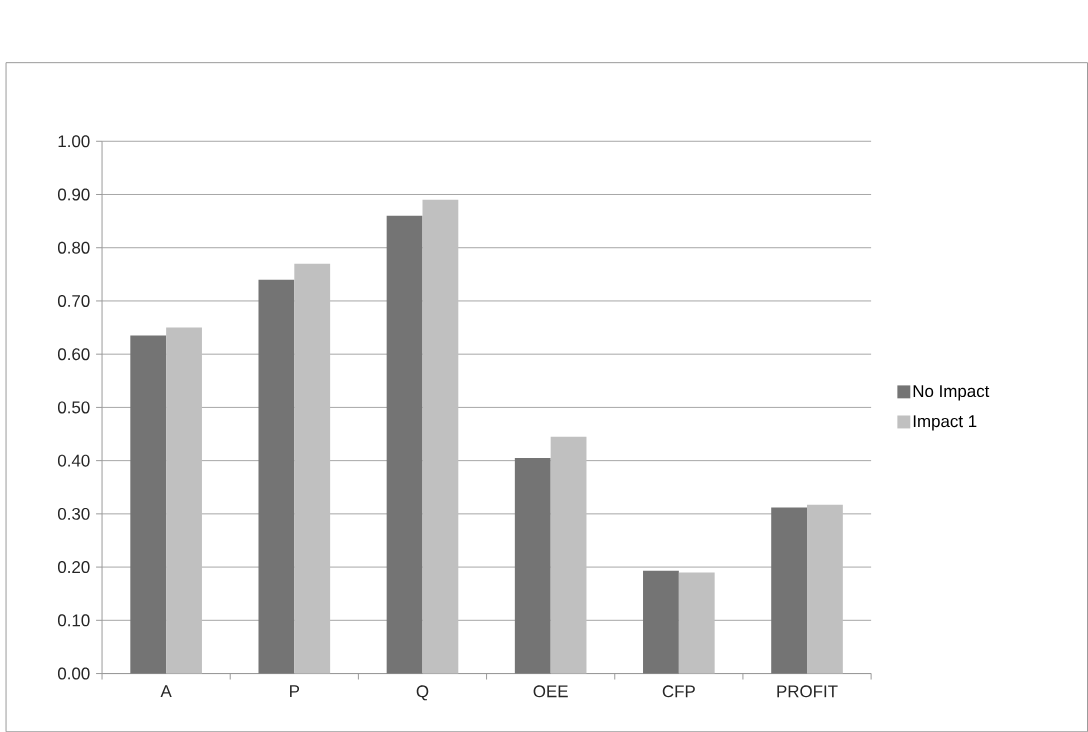  What do you see at coordinates (678, 691) in the screenshot?
I see `x-tick-label: CFP` at bounding box center [678, 691].